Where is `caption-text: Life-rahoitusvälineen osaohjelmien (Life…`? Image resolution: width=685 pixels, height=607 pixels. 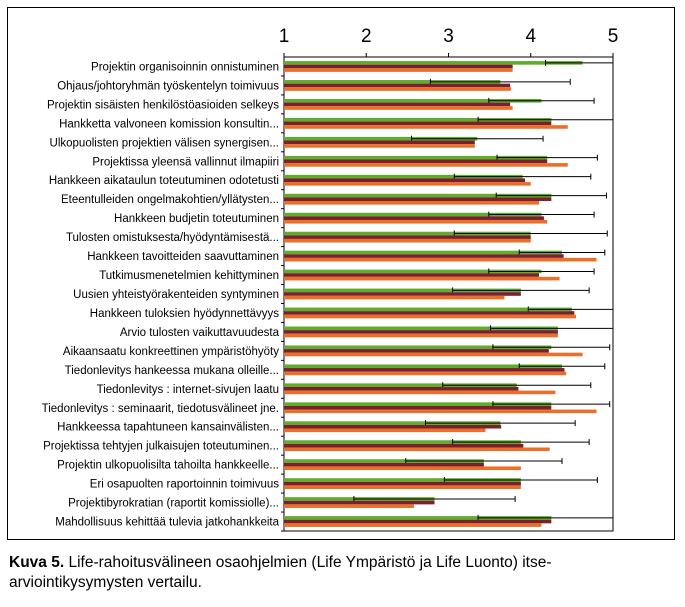 caption-text: Life-rahoitusvälineen osaohjelmien (Life… is located at coordinates (280, 572).